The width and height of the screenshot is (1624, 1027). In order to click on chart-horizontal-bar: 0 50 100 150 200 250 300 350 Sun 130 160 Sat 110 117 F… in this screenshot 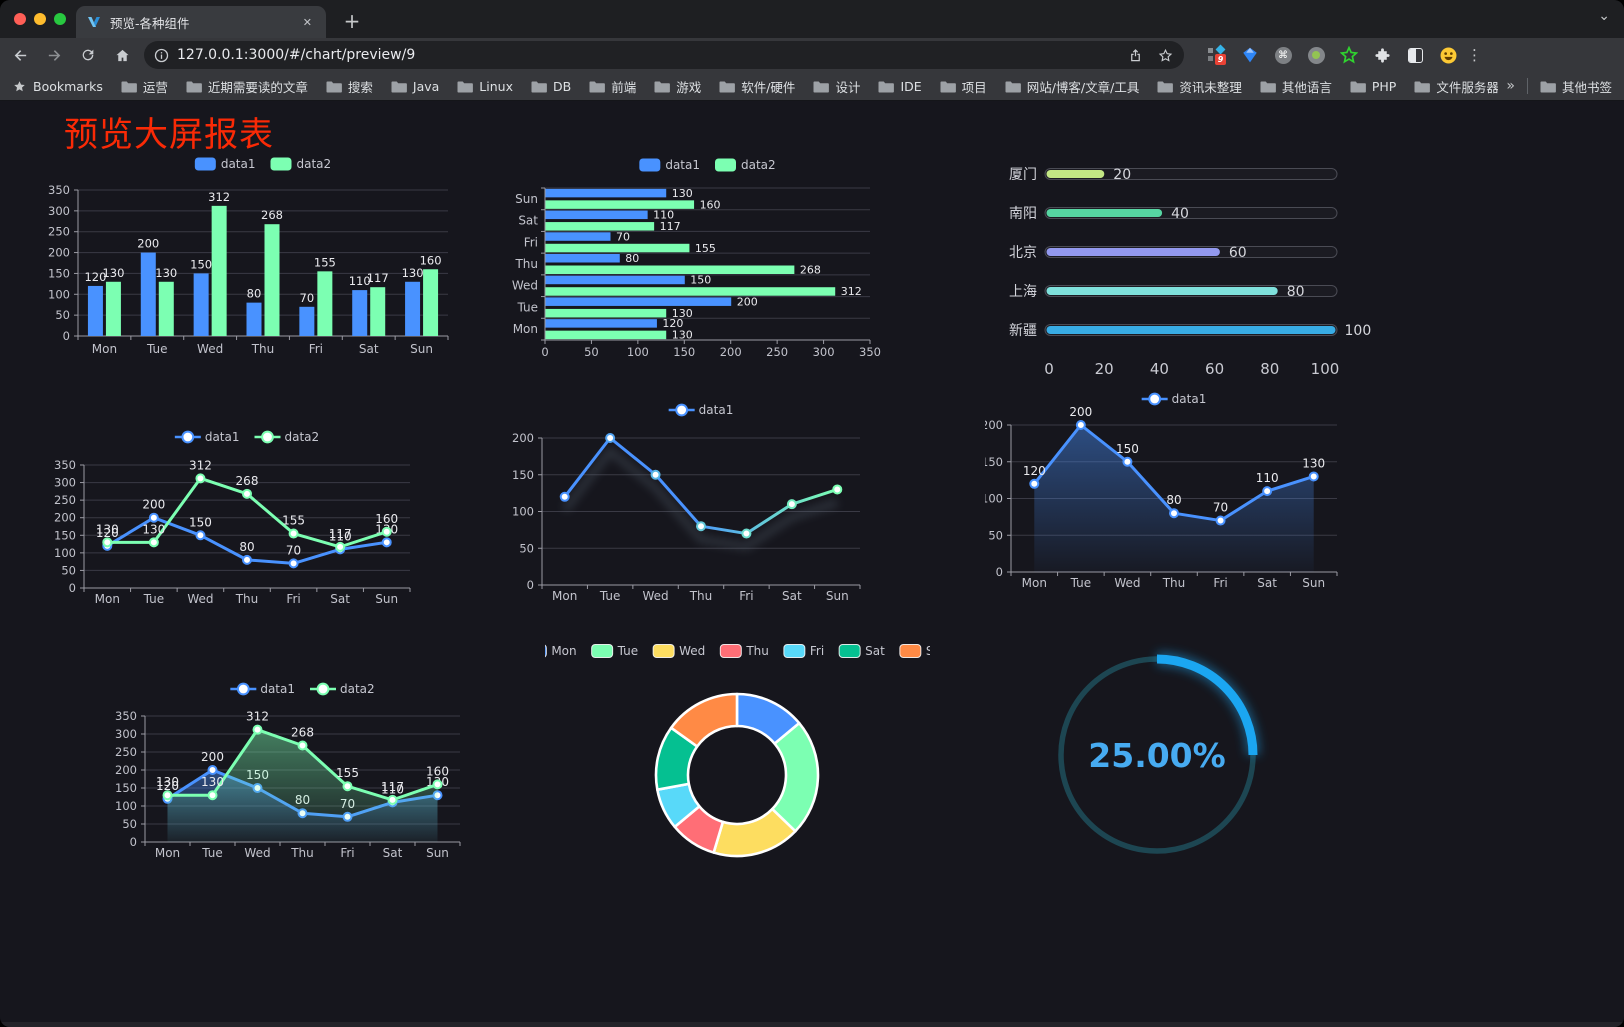, I will do `click(704, 258)`.